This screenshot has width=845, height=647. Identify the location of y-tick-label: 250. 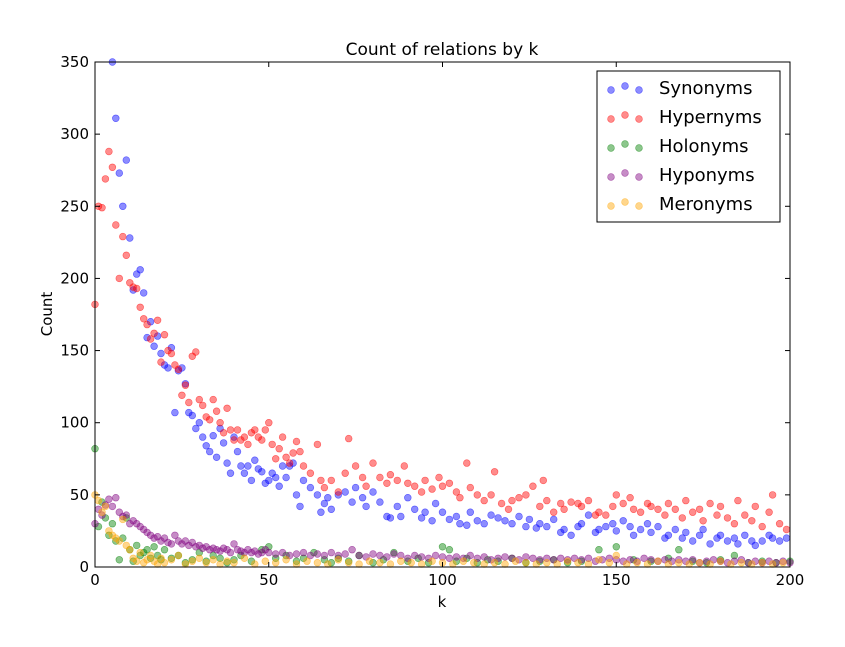
(74, 206).